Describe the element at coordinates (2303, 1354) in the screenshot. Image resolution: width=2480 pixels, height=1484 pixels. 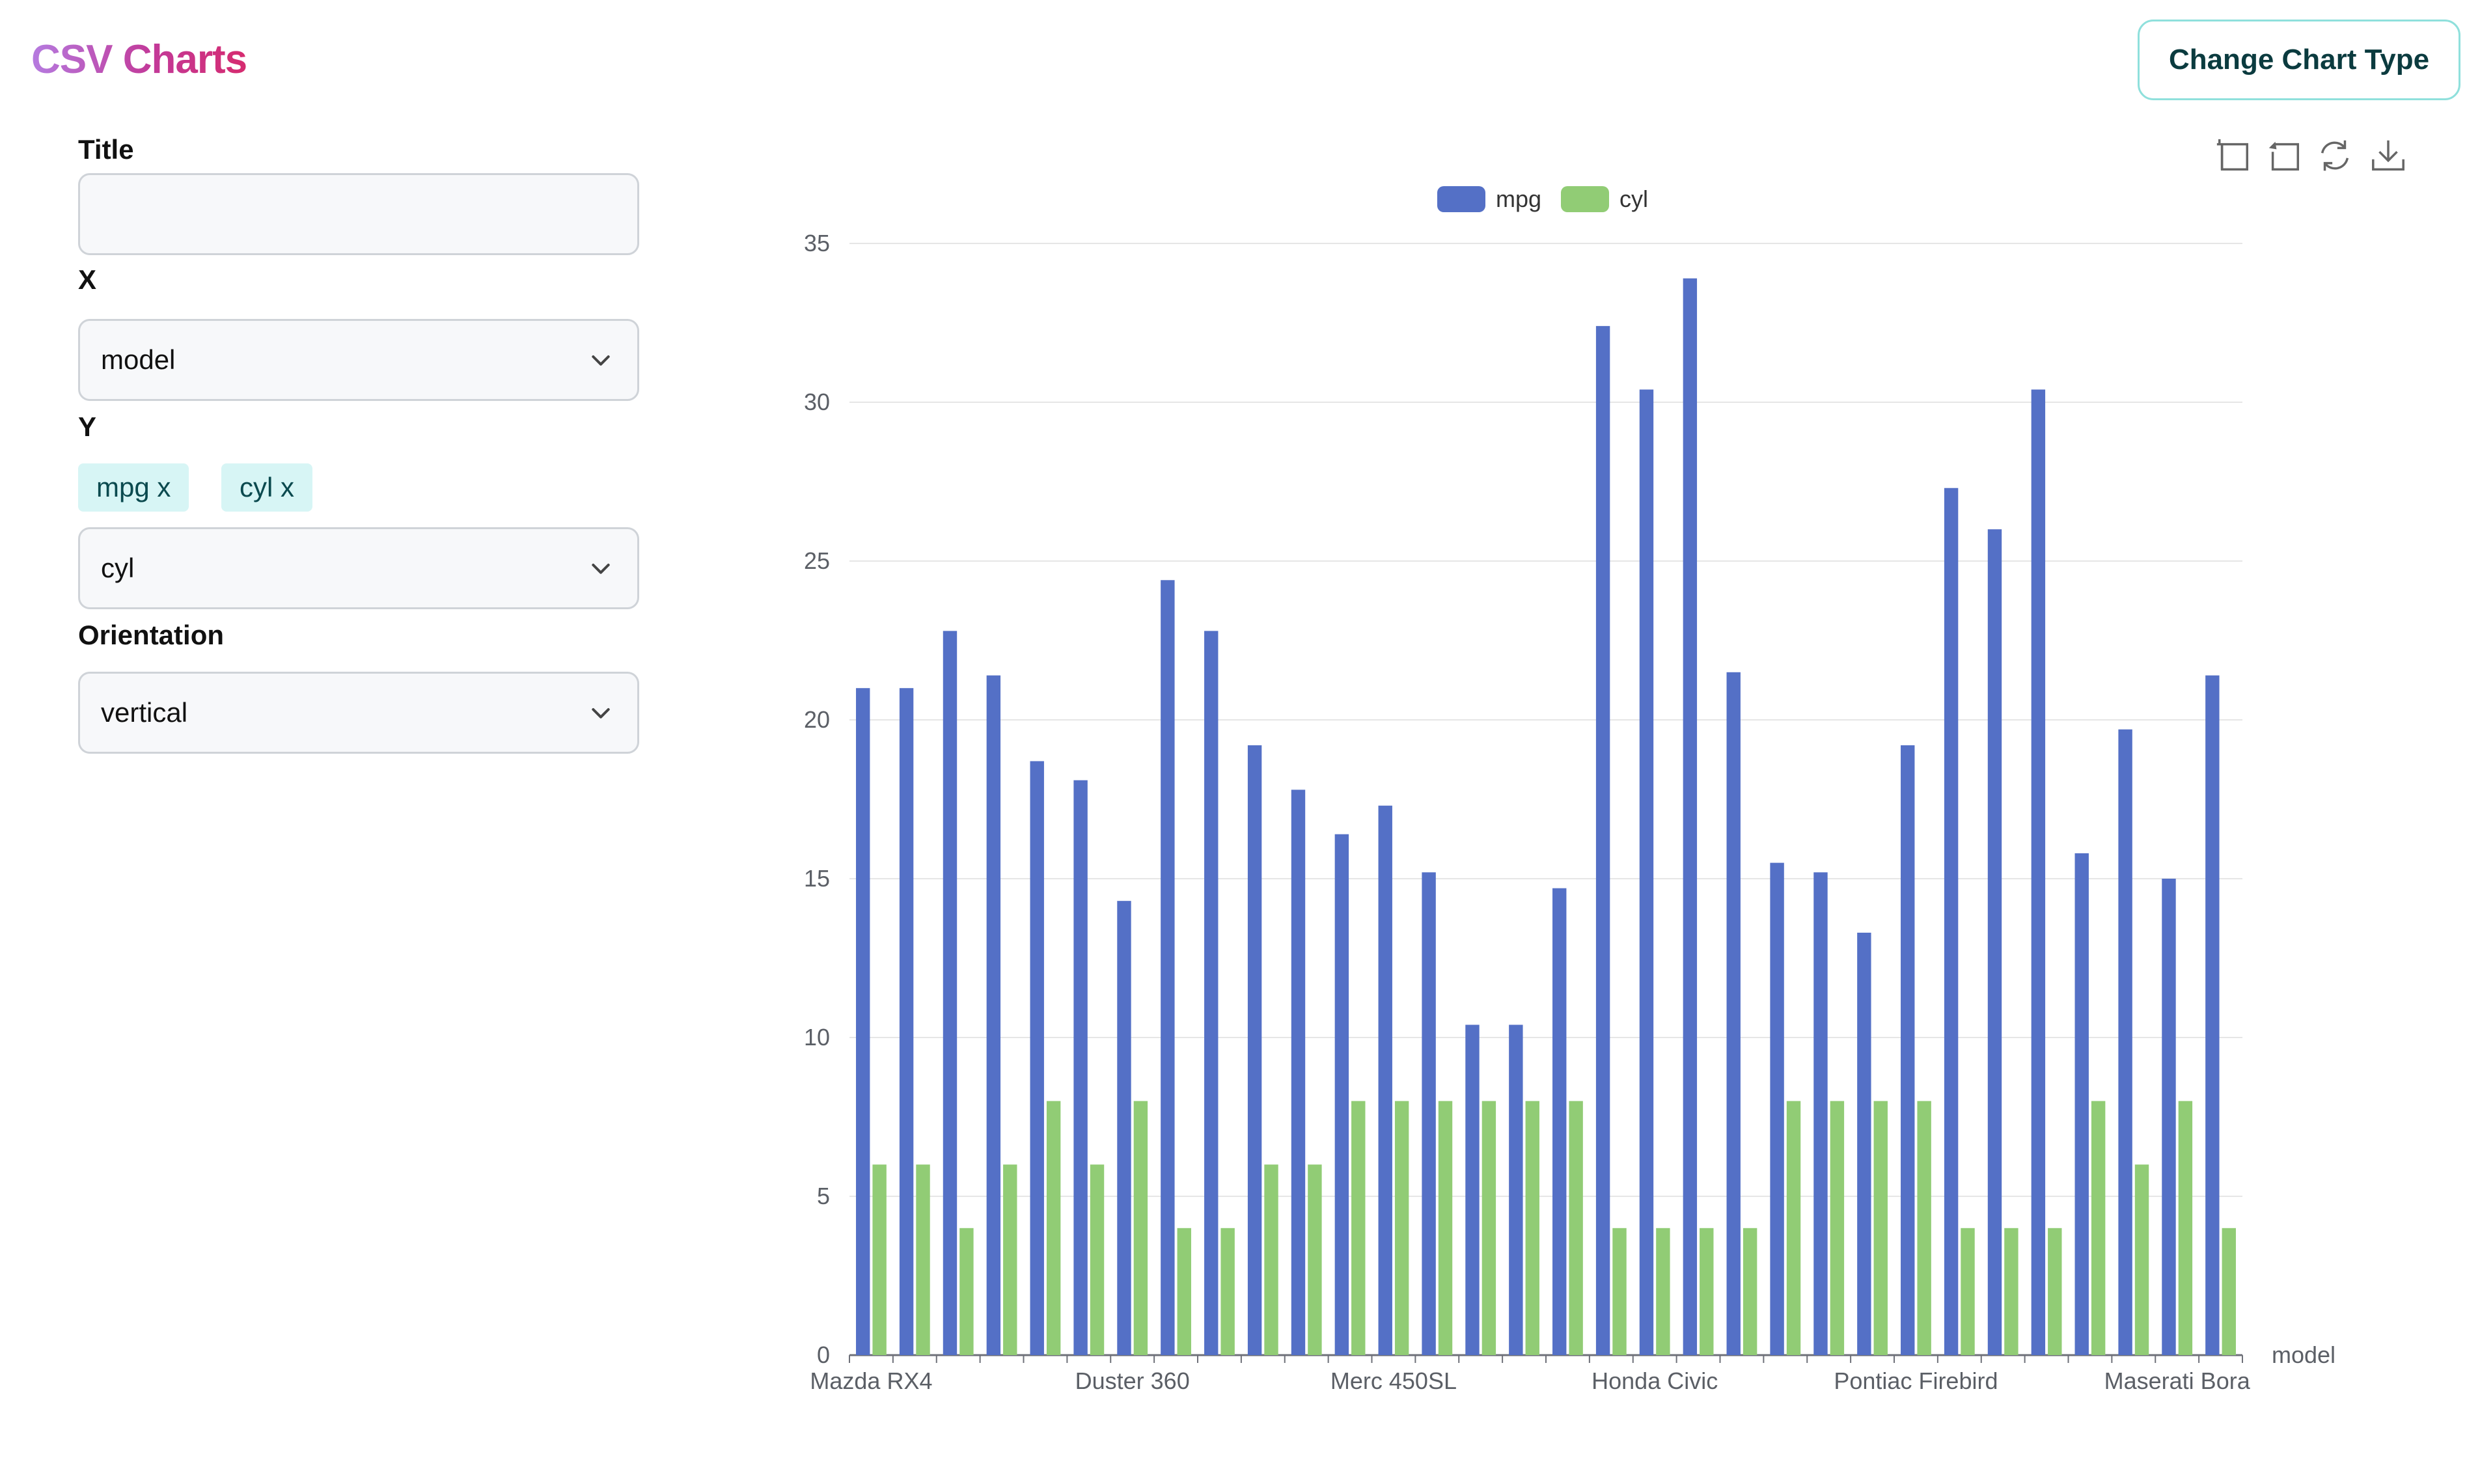
I see `x-axis-title: model` at that location.